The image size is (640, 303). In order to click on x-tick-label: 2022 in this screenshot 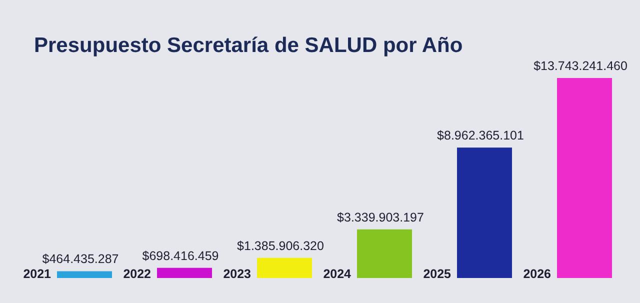, I will do `click(137, 274)`.